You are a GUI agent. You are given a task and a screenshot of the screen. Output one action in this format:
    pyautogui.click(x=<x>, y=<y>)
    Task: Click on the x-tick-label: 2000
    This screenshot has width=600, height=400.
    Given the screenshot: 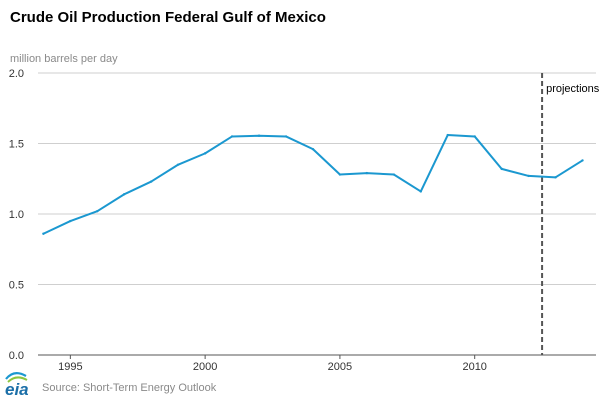 What is the action you would take?
    pyautogui.click(x=205, y=367)
    